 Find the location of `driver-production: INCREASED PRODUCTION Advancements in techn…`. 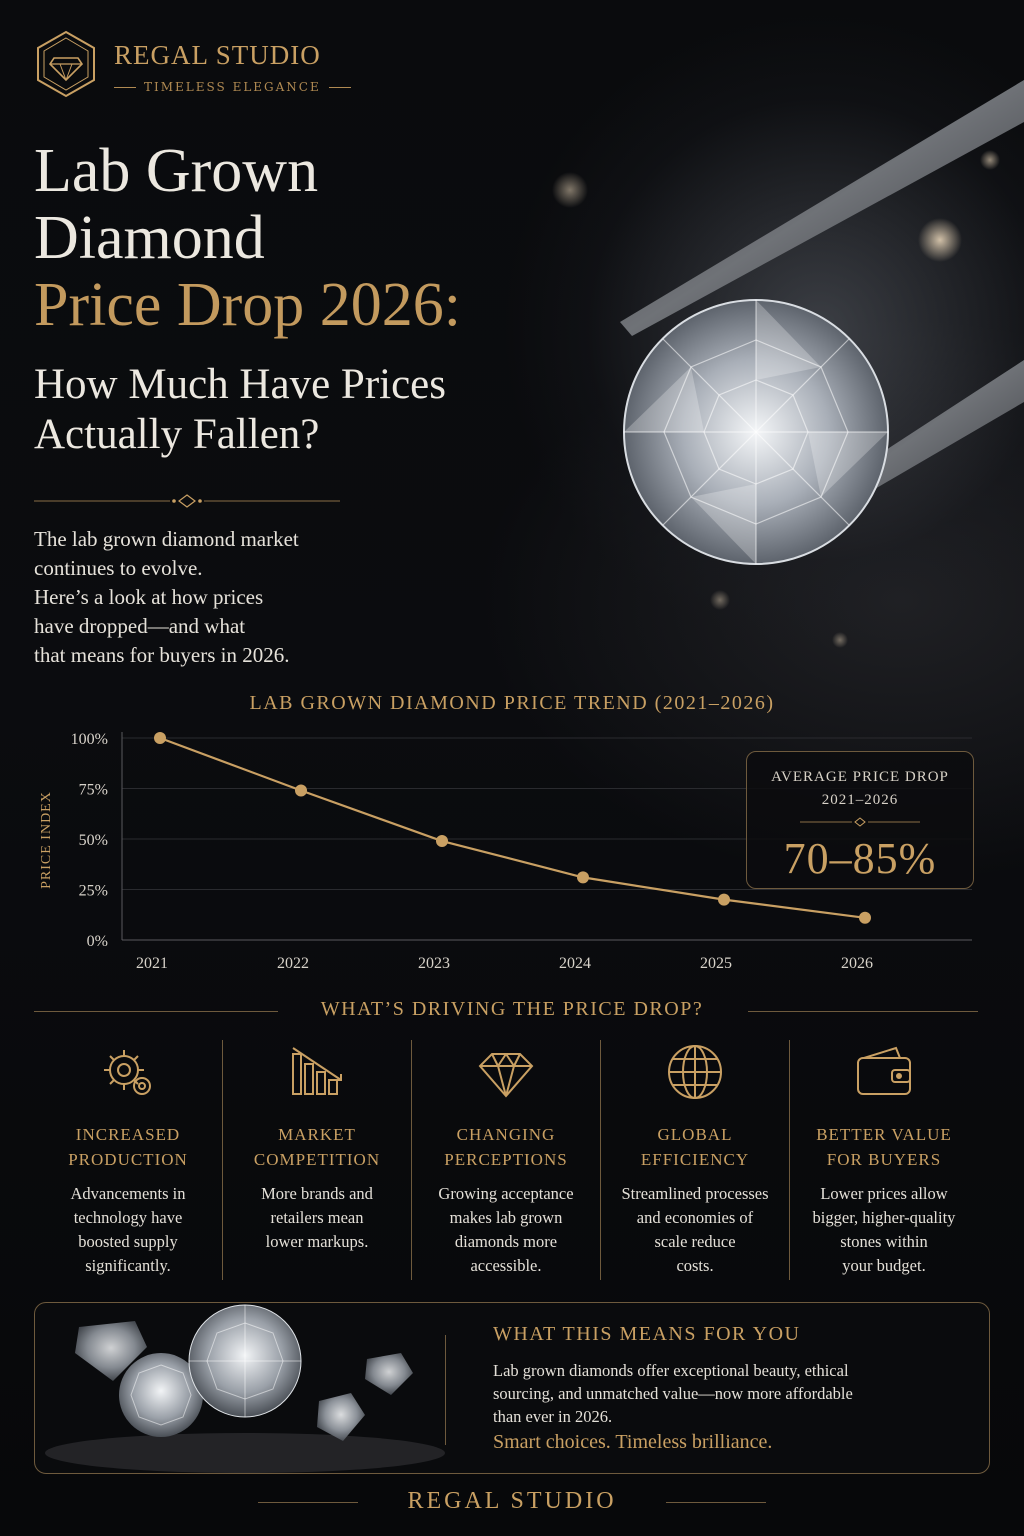

driver-production: INCREASED PRODUCTION Advancements in techn… is located at coordinates (128, 1160).